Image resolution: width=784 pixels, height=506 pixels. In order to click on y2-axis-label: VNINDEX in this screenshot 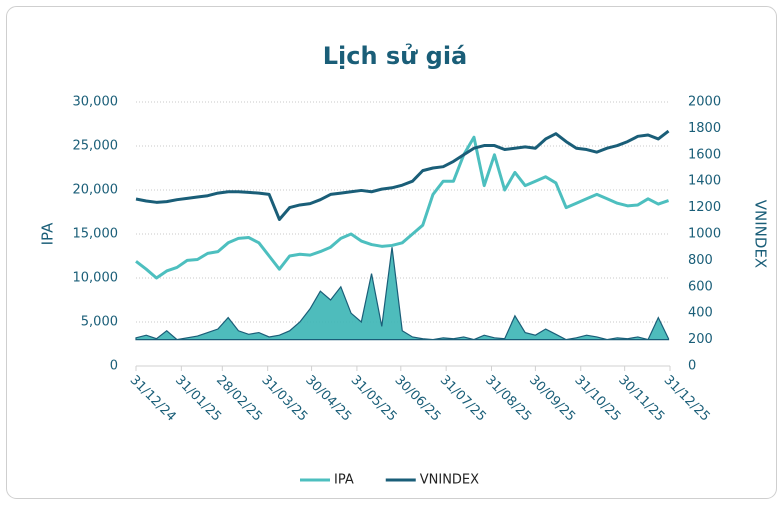, I will do `click(761, 234)`.